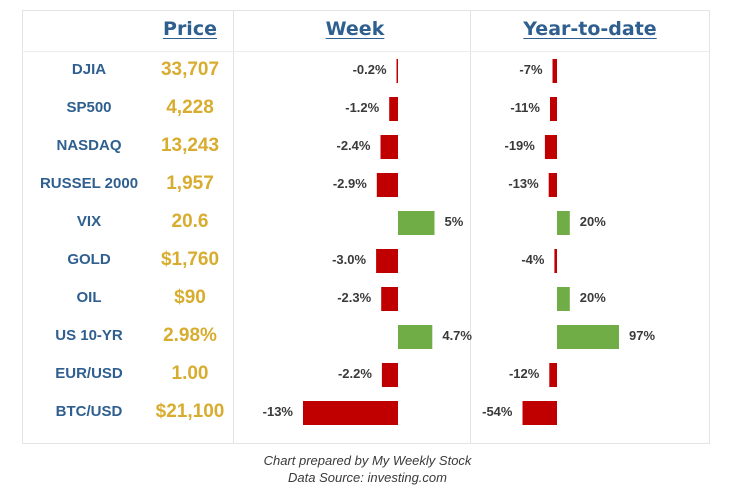 This screenshot has height=495, width=735. Describe the element at coordinates (362, 107) in the screenshot. I see `week-label: -1.2%` at that location.